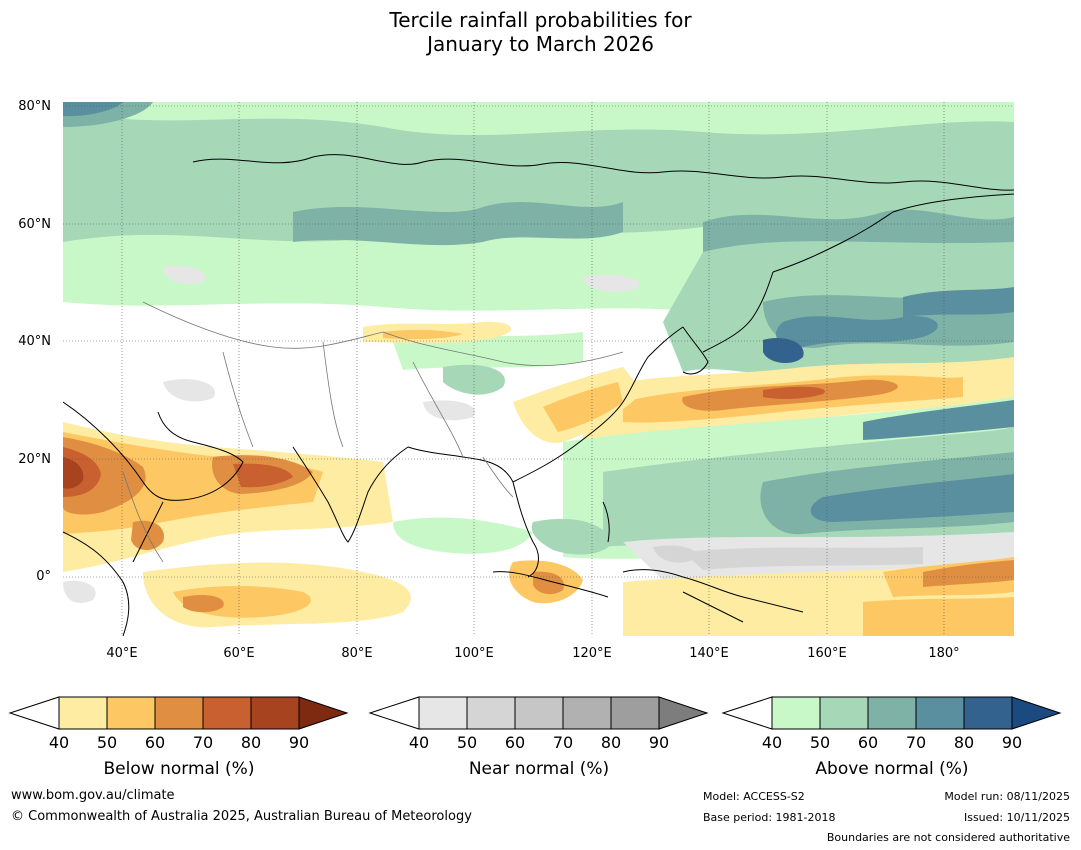 This screenshot has height=850, width=1081. I want to click on near-tick-60: 60, so click(515, 742).